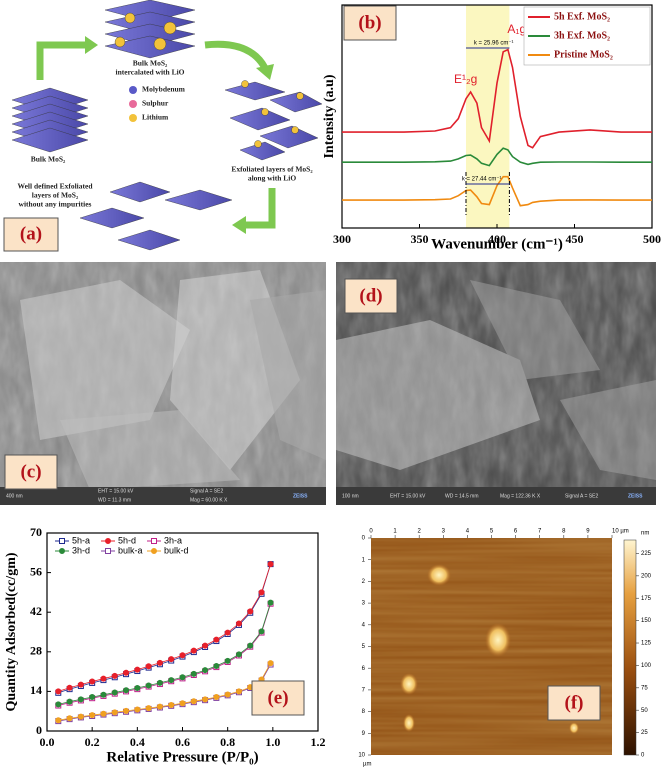 Image resolution: width=661 pixels, height=770 pixels. What do you see at coordinates (588, 532) in the screenshot?
I see `x-tick-label: 9` at bounding box center [588, 532].